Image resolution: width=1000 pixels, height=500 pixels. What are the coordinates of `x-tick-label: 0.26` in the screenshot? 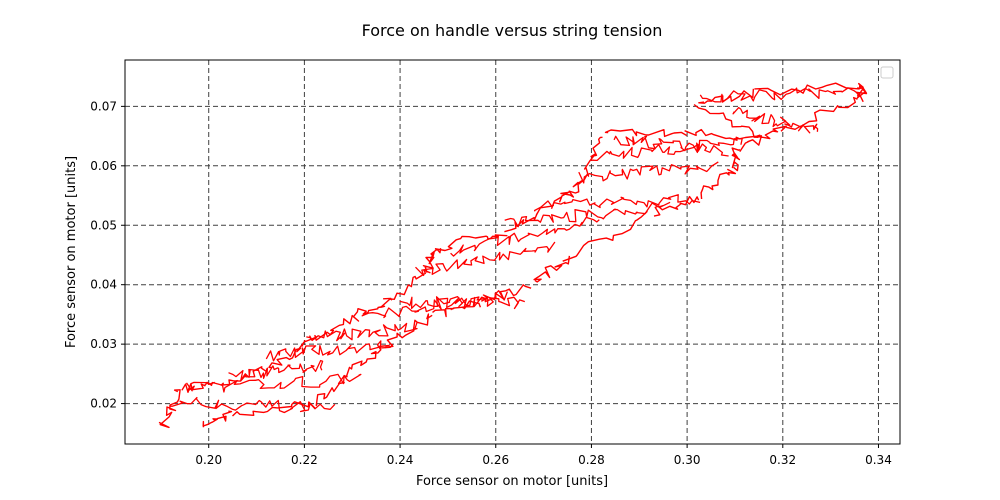 It's located at (495, 460).